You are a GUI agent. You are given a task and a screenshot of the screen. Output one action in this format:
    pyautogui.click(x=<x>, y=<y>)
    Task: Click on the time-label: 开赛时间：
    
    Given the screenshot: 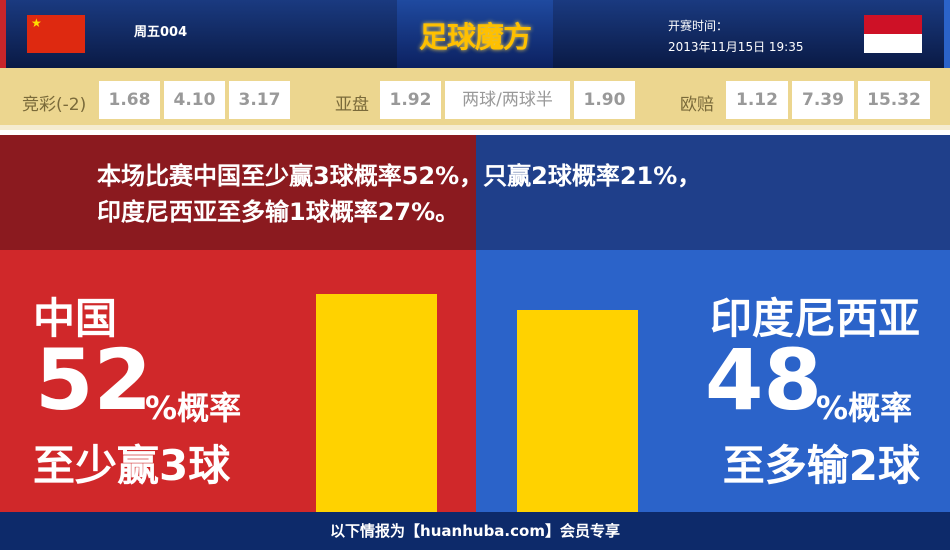 What is the action you would take?
    pyautogui.click(x=698, y=26)
    